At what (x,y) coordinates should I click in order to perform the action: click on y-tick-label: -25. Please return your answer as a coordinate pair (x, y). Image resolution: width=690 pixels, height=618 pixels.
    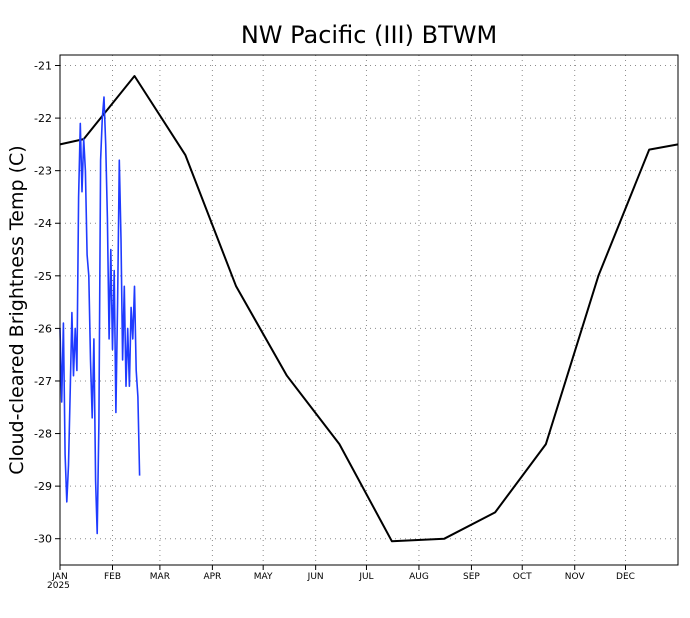
    Looking at the image, I should click on (43, 276).